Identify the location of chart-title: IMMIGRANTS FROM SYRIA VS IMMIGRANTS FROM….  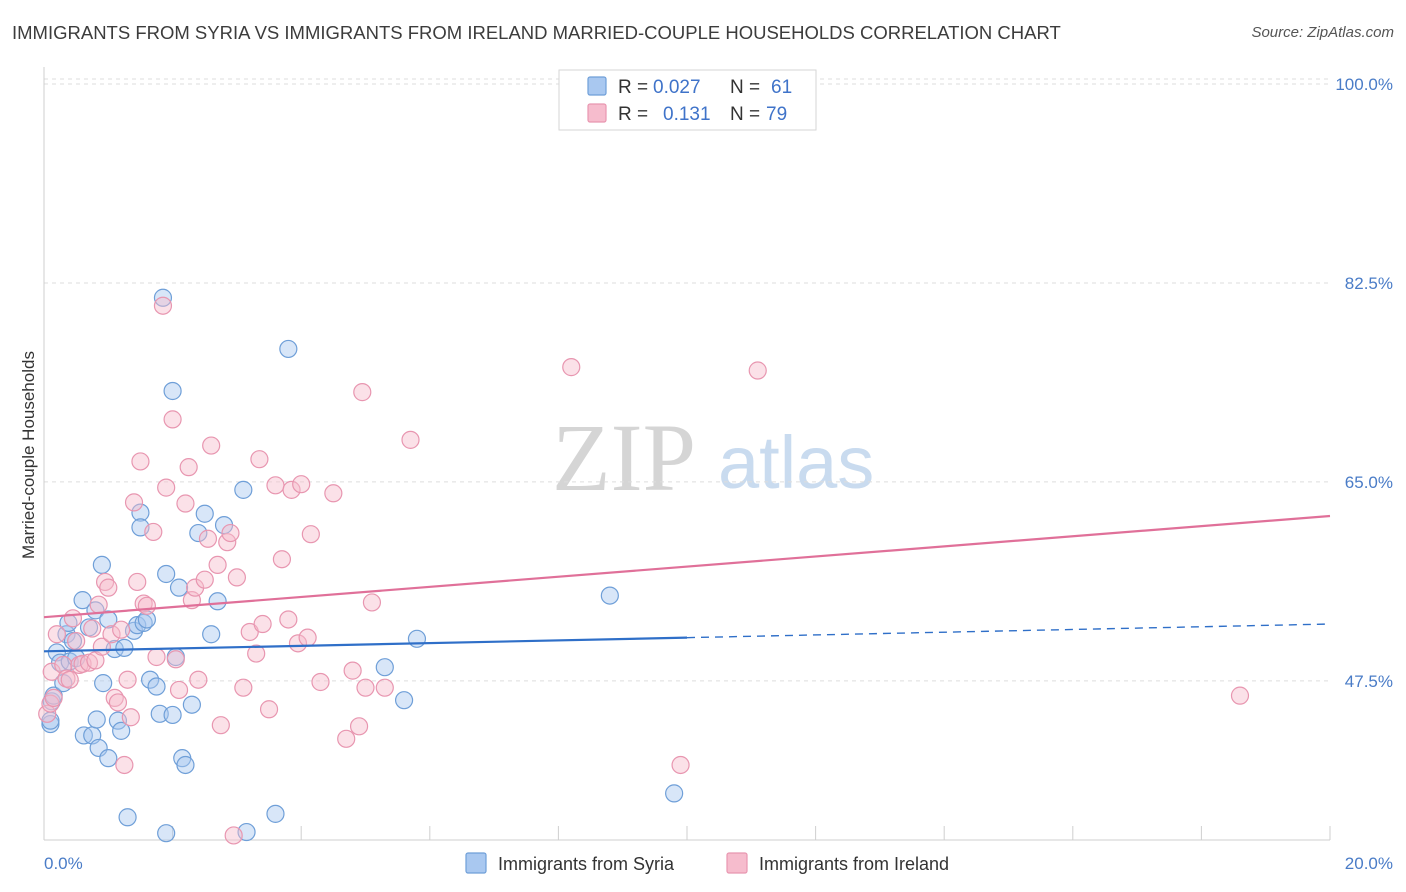
(536, 32).